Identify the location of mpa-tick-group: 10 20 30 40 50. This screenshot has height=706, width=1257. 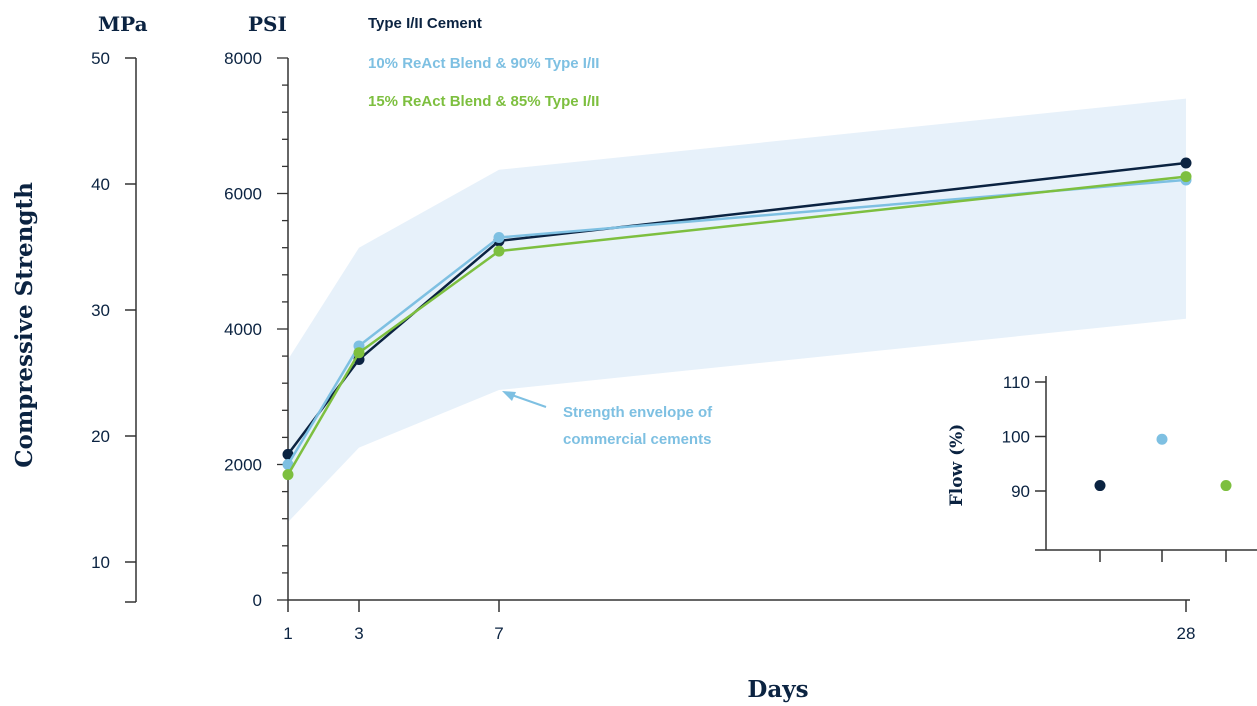
(113, 310).